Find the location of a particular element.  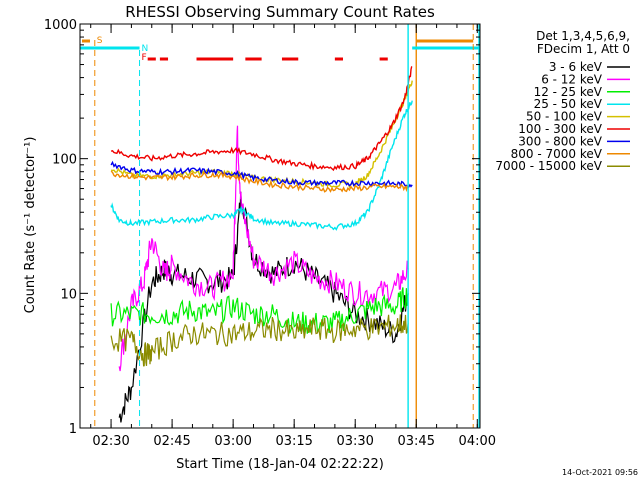

x-tick-label-5: 03:45 is located at coordinates (416, 441).